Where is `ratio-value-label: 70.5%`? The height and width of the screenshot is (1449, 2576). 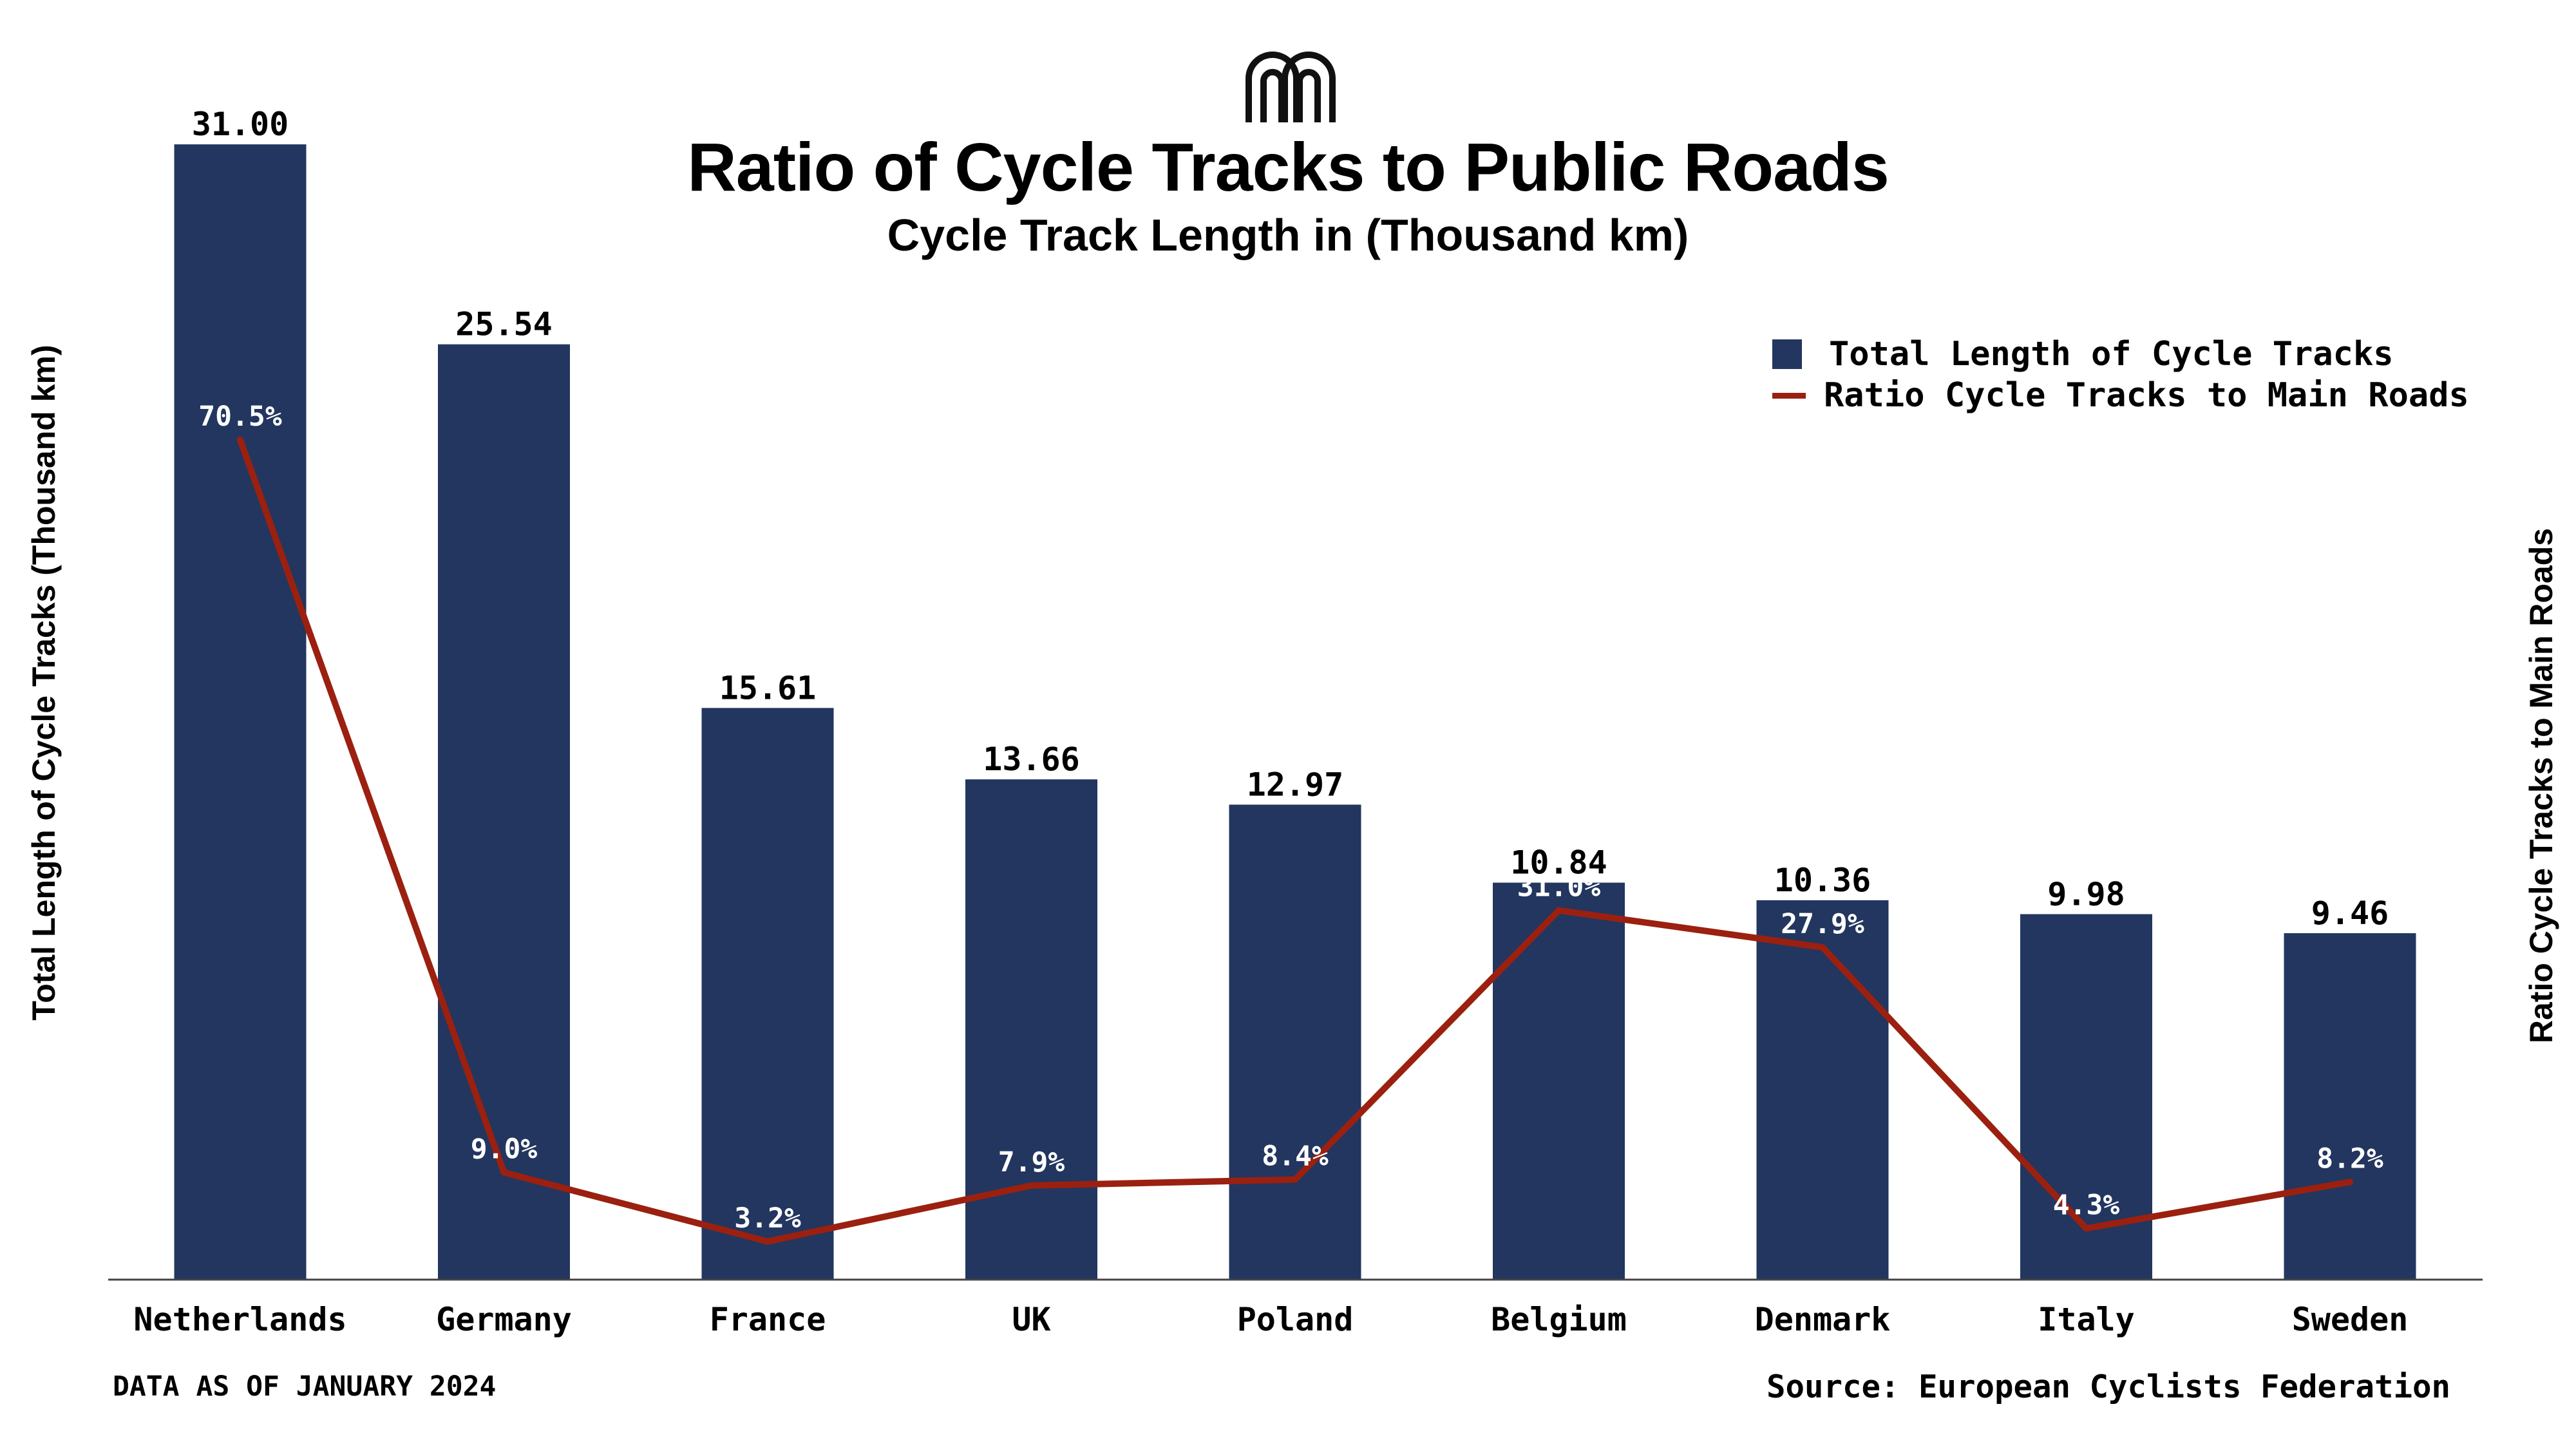
ratio-value-label: 70.5% is located at coordinates (240, 417).